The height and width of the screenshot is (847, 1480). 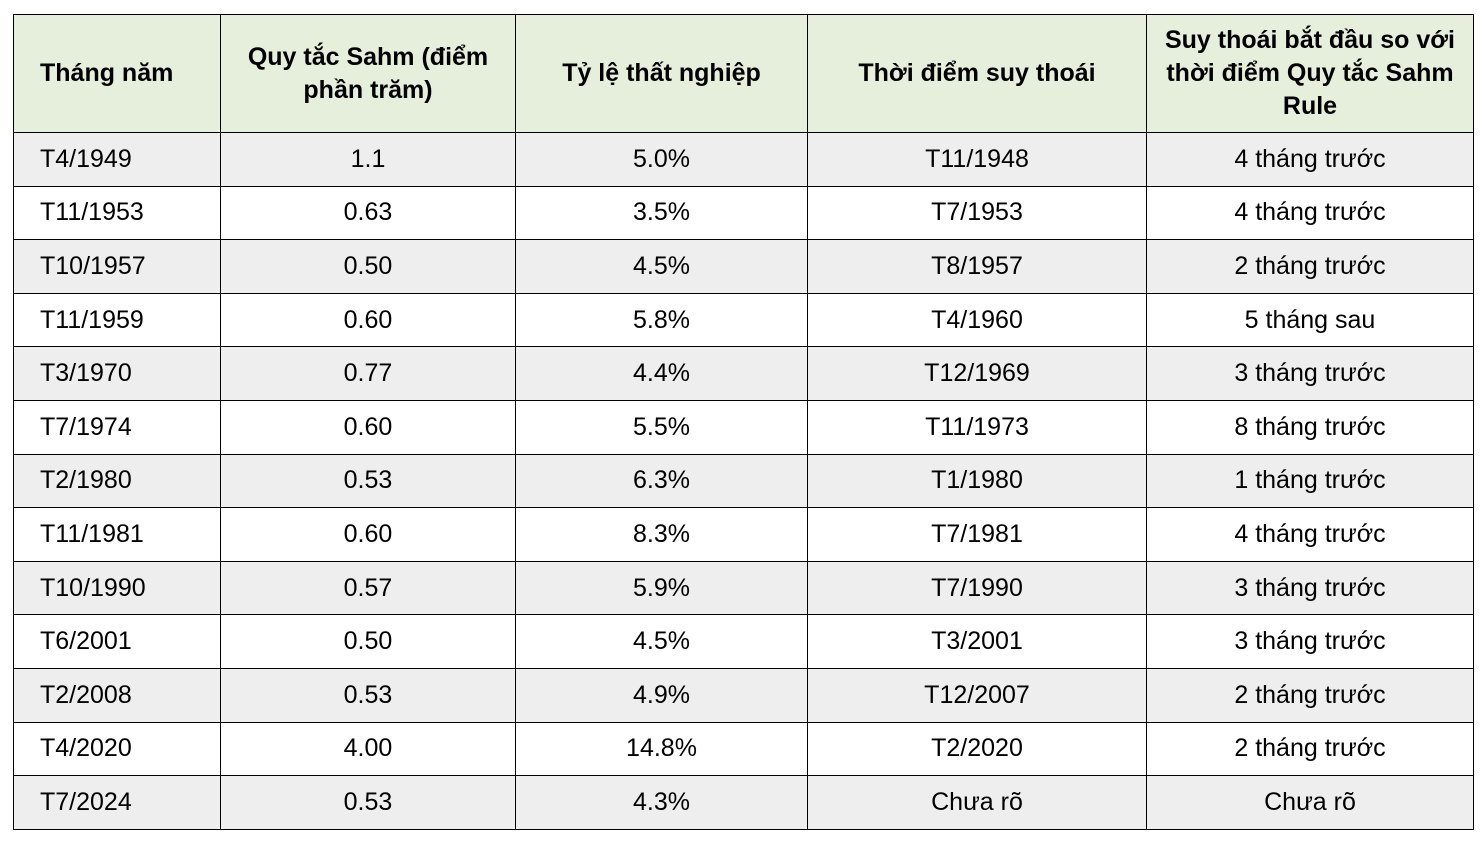 I want to click on cell-unemployment-rate: 4.4%, so click(x=661, y=373).